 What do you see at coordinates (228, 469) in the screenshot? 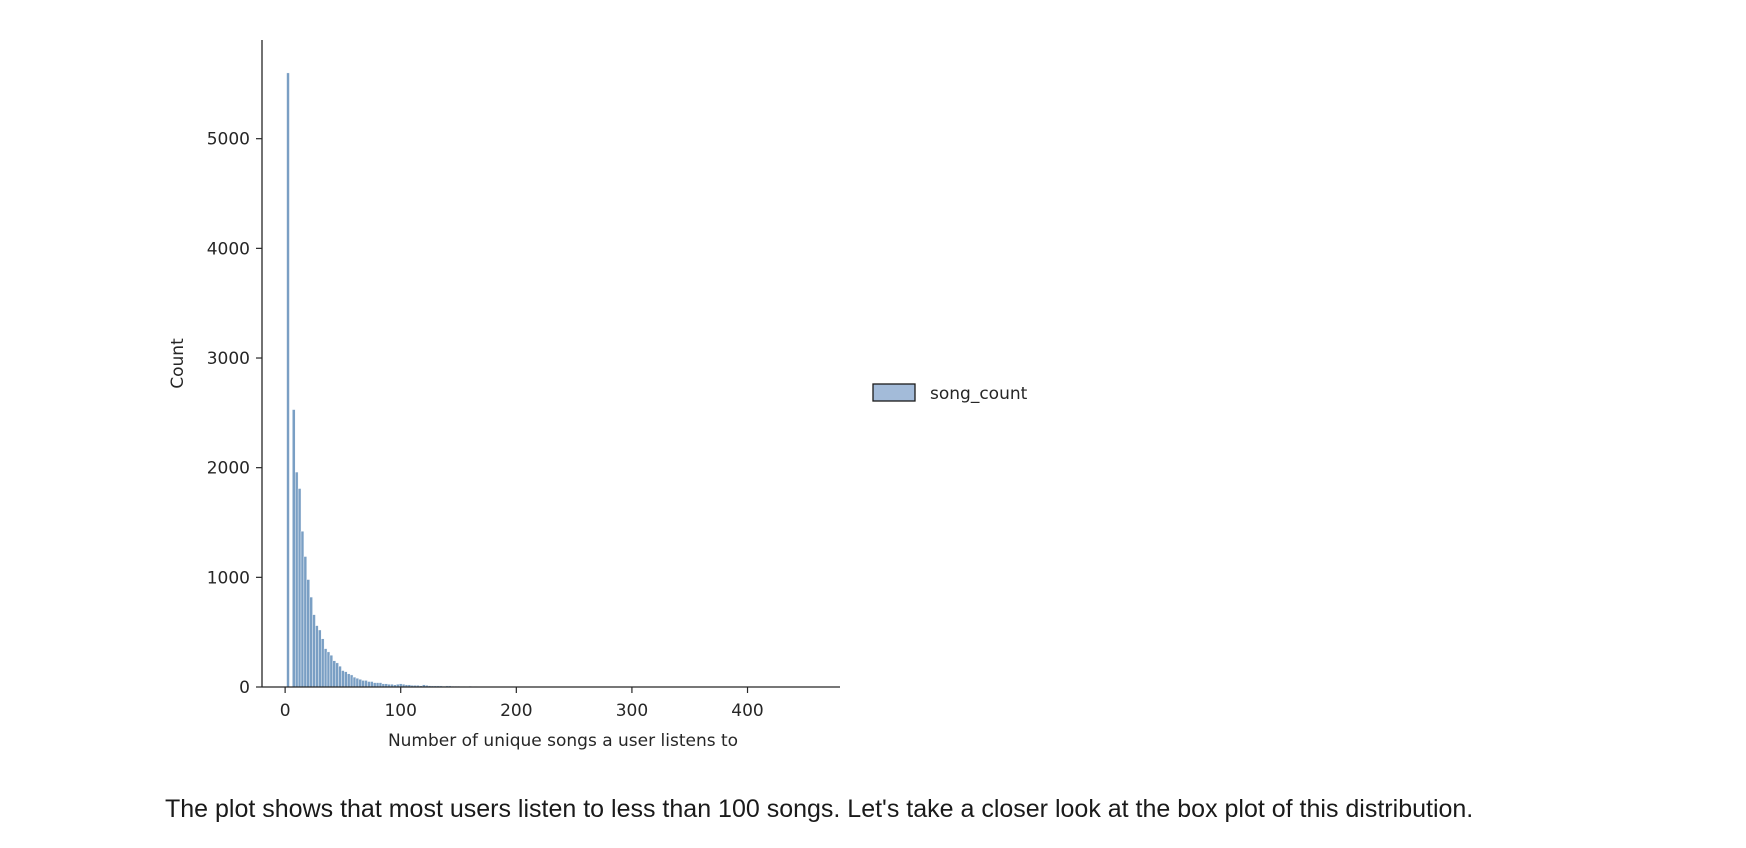
I see `y-tick-label: 2000` at bounding box center [228, 469].